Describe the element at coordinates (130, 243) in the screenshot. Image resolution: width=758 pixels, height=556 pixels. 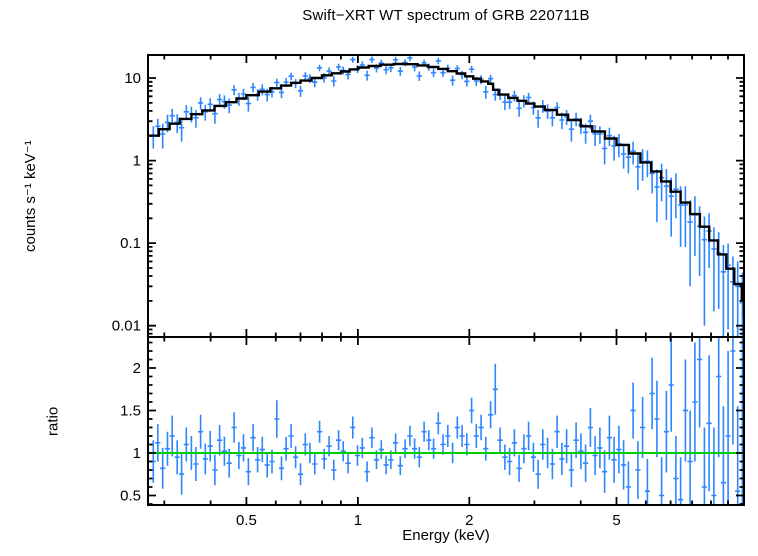
I see `y-top-tick-label: 0.1` at that location.